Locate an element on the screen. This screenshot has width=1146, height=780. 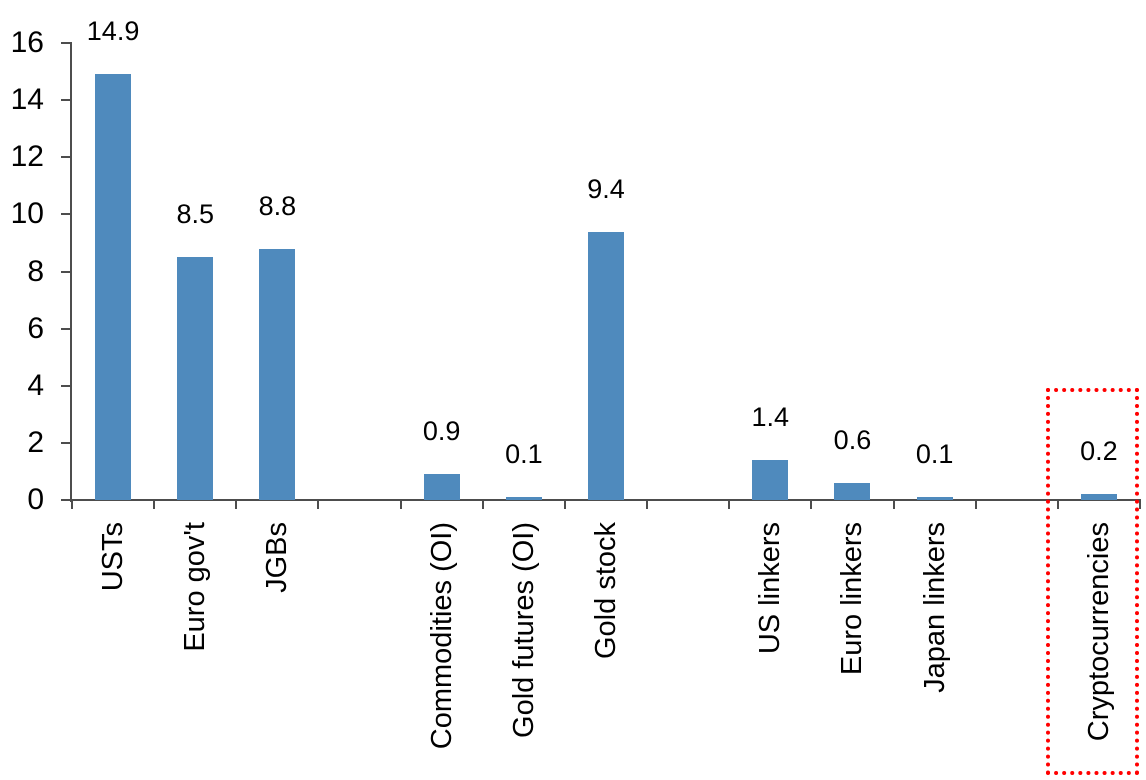
bar-value-label: 0.2 is located at coordinates (1099, 451).